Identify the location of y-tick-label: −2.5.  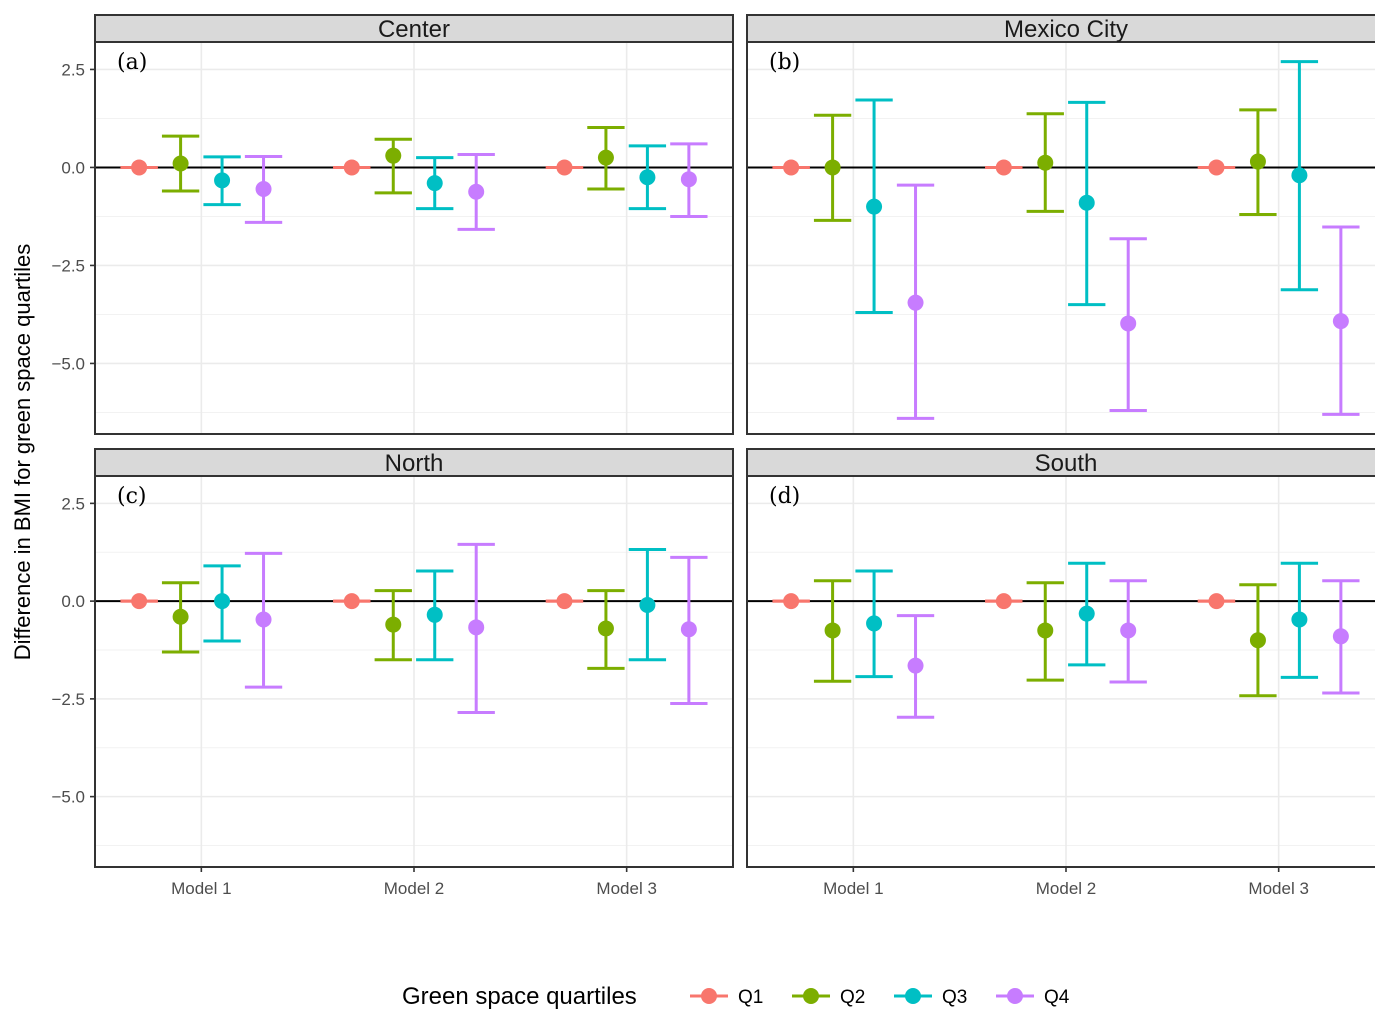
(68, 265).